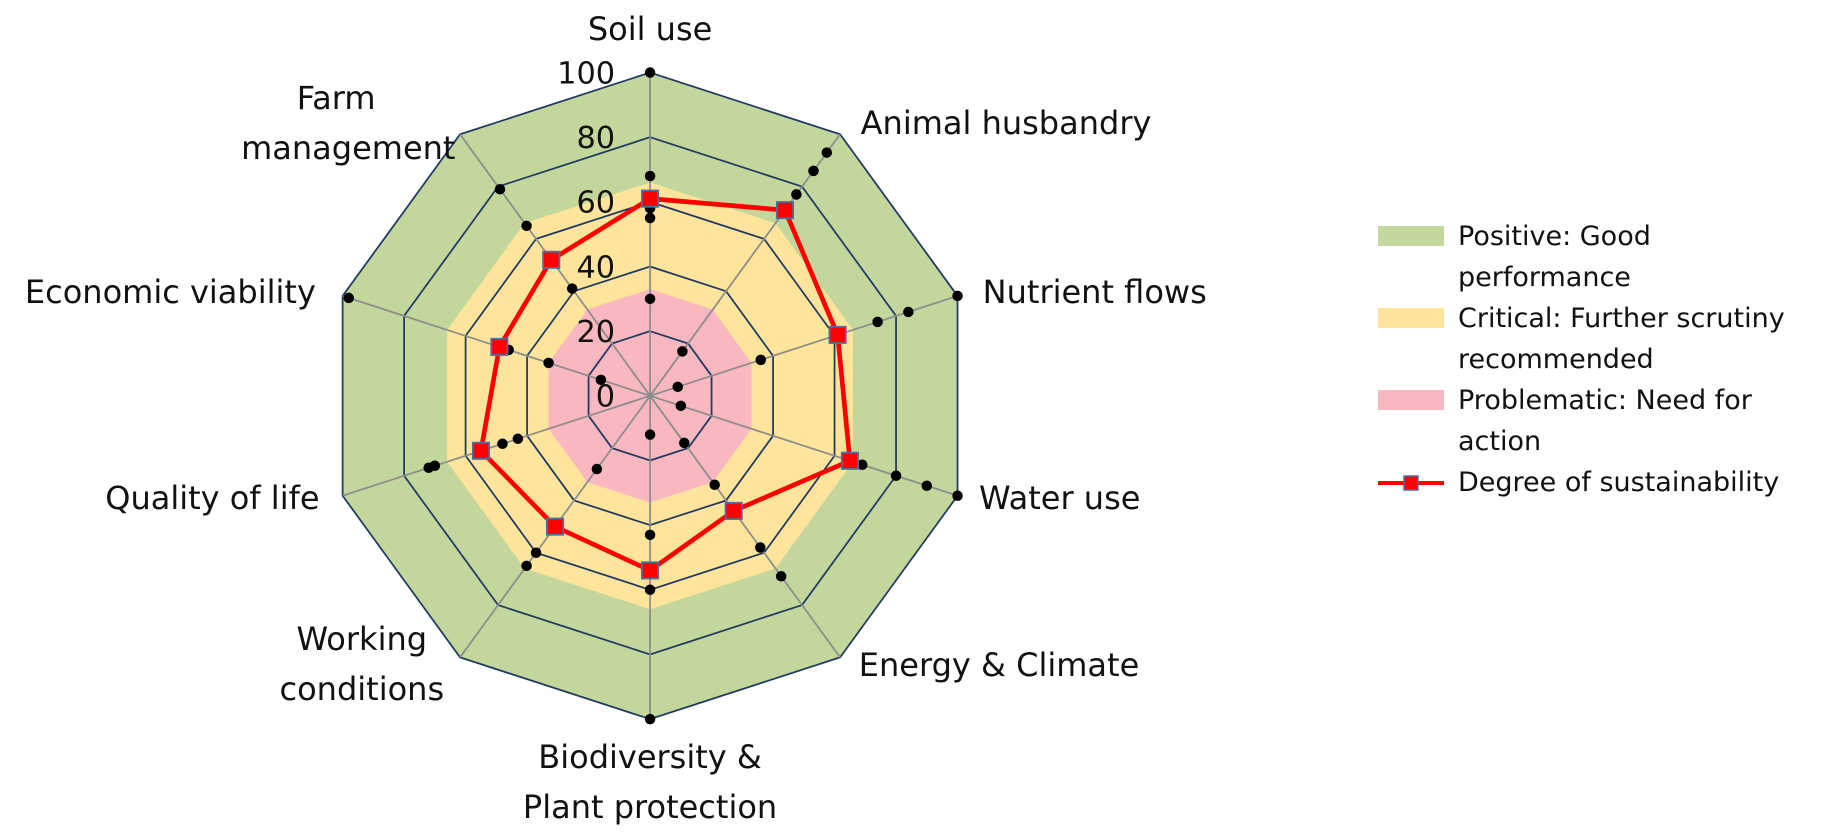 This screenshot has height=832, width=1830. What do you see at coordinates (1554, 257) in the screenshot?
I see `legend-text: Positive: Good performance` at bounding box center [1554, 257].